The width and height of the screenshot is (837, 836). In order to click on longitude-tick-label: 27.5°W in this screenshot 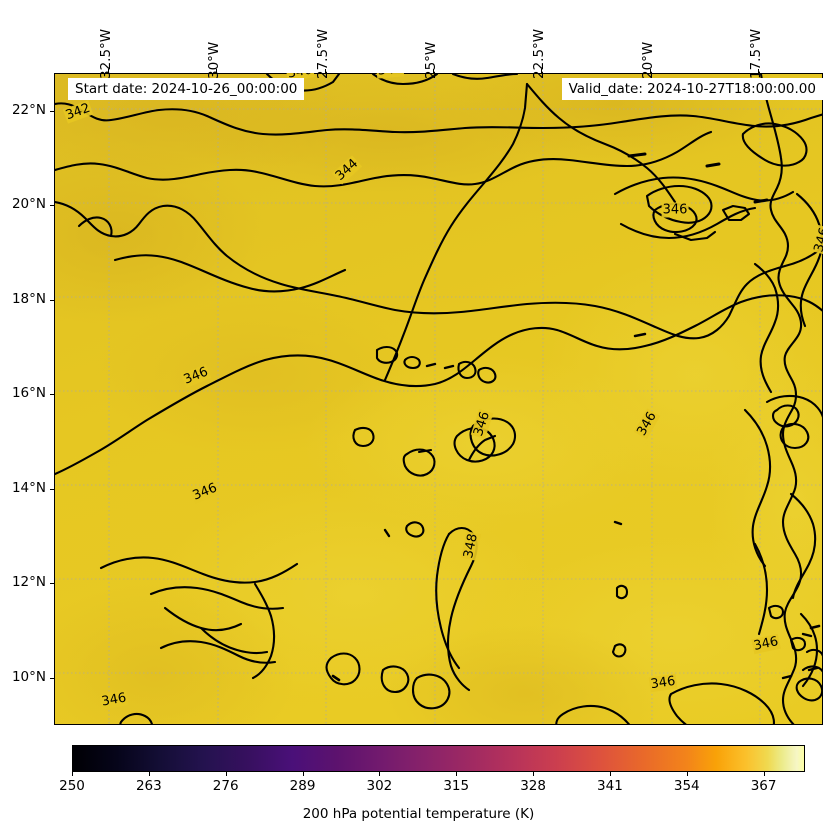, I will do `click(322, 53)`.